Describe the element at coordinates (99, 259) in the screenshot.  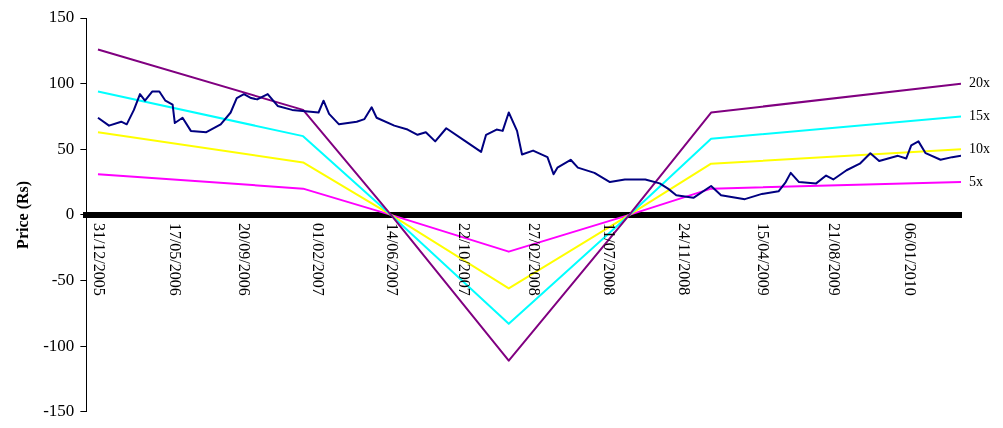
I see `x-tick-label: 31/12/2005` at that location.